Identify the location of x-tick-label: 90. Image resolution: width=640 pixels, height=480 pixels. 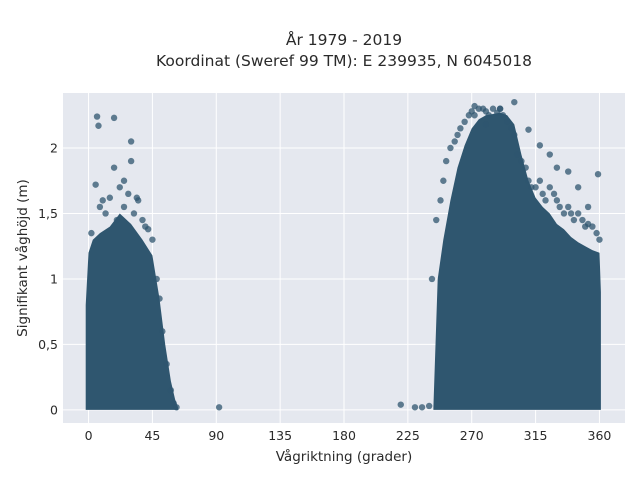
(216, 435).